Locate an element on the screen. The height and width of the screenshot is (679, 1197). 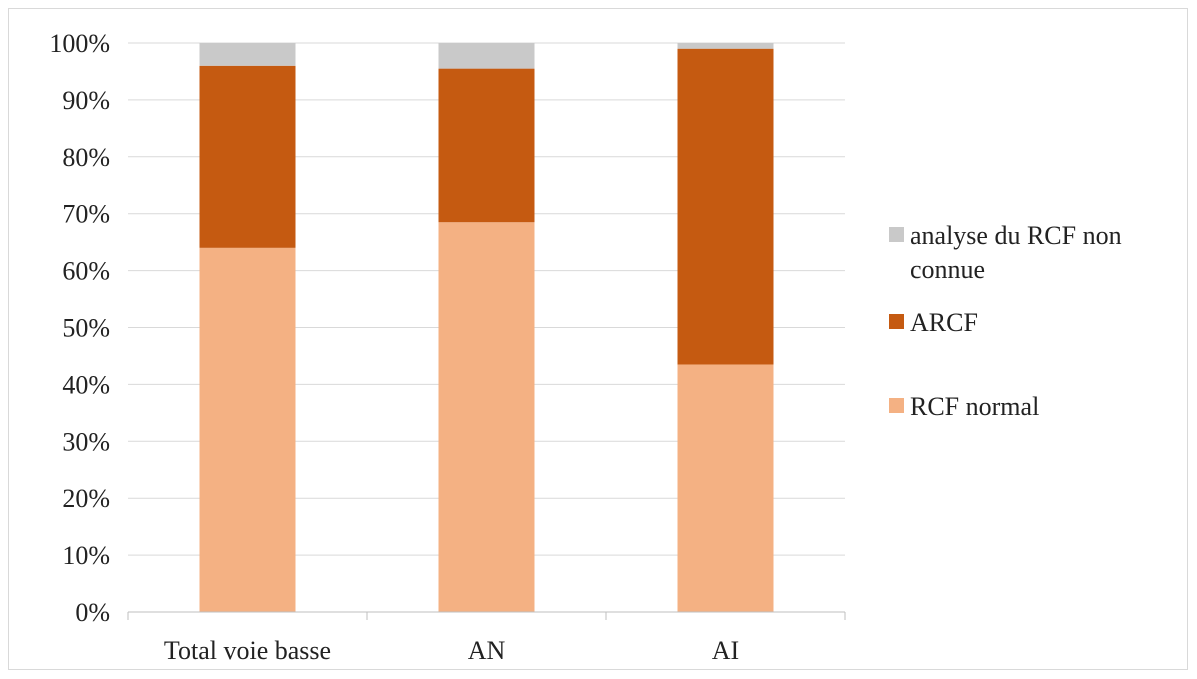
legend-label: ARCF is located at coordinates (944, 322).